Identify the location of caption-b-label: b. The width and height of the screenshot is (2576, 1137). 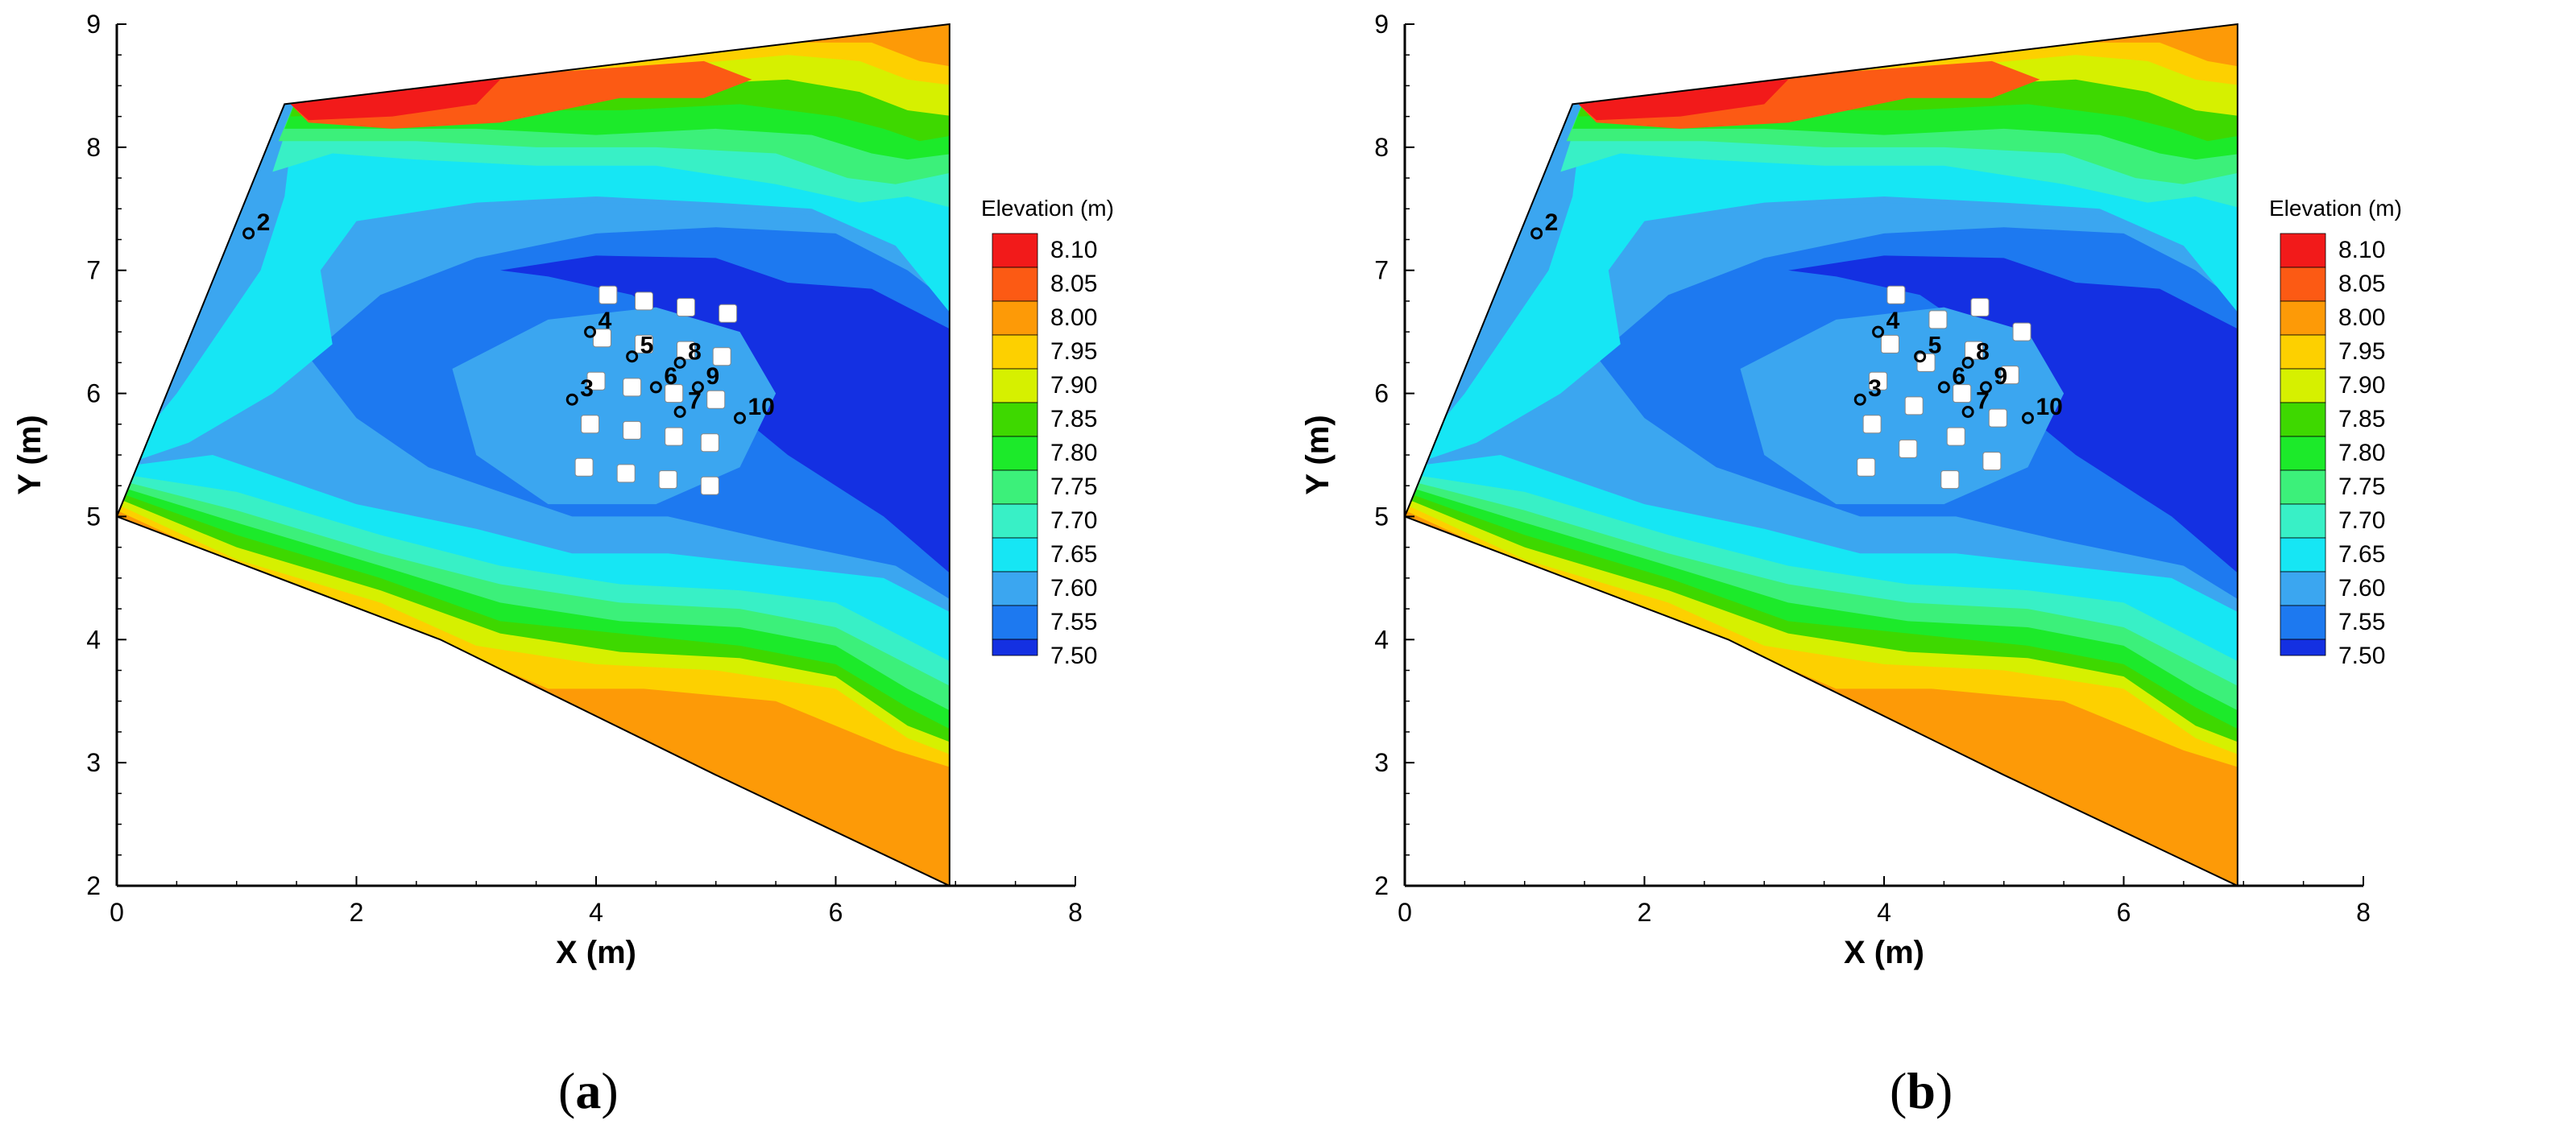
(1921, 1090).